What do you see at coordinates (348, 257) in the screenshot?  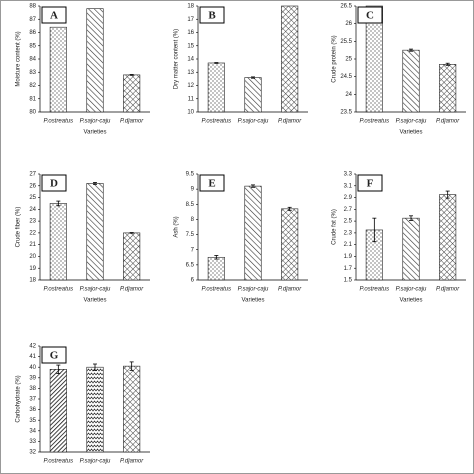 I see `y-tick-label: 1.9` at bounding box center [348, 257].